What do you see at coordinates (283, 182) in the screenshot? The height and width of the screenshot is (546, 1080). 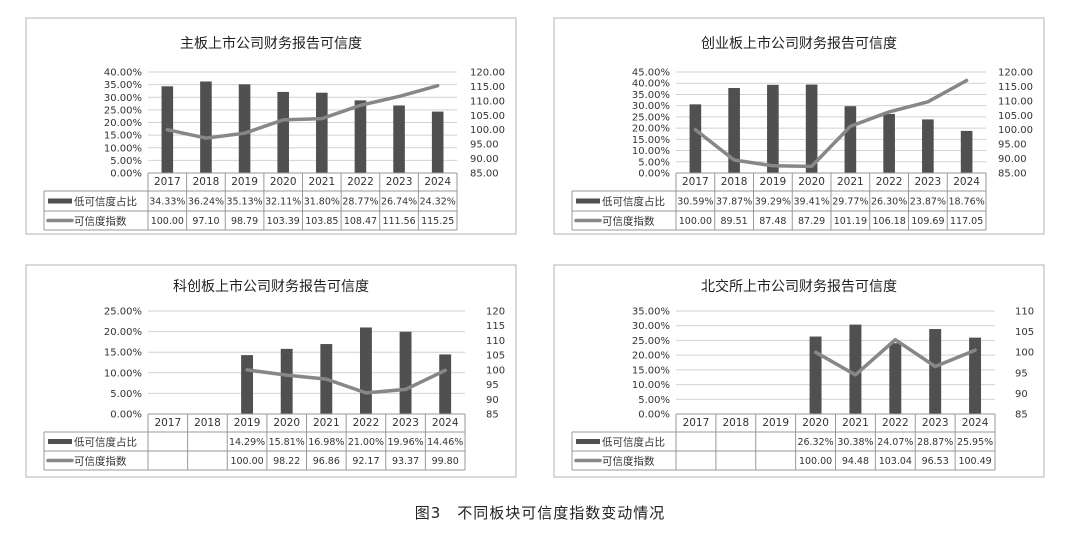 I see `x-tick-label: 2020` at bounding box center [283, 182].